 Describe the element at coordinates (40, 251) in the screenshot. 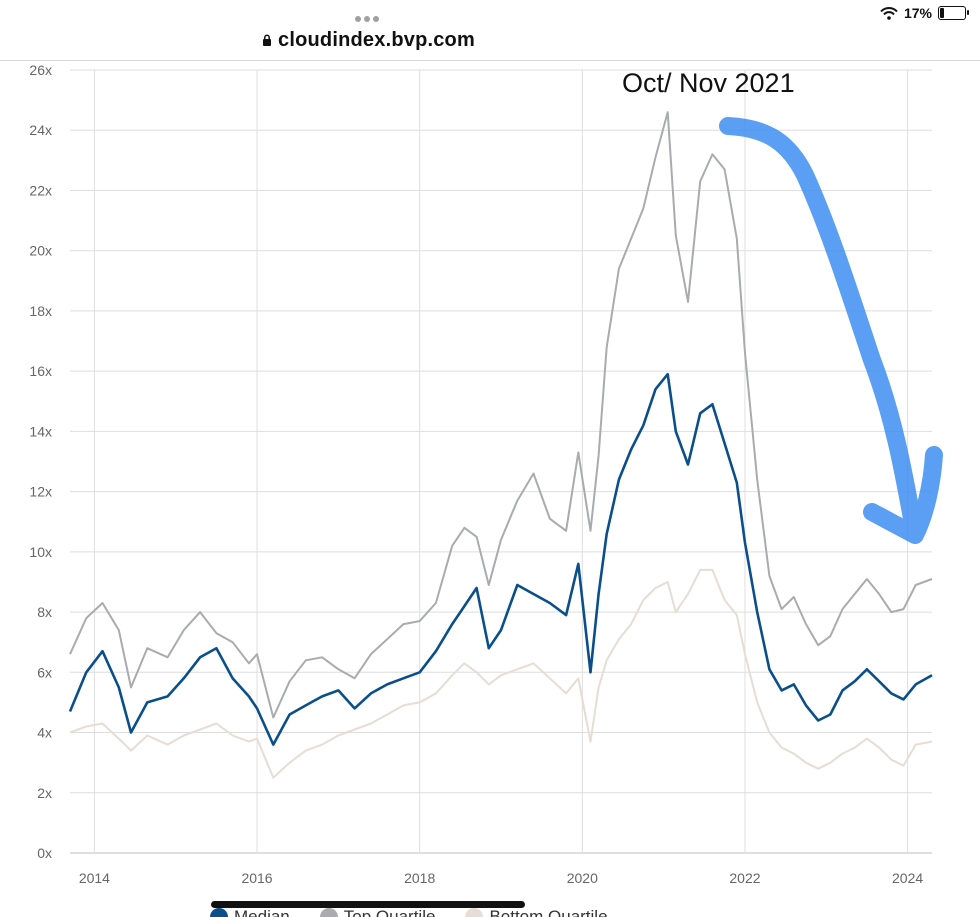

I see `y-tick-label: 20x` at that location.